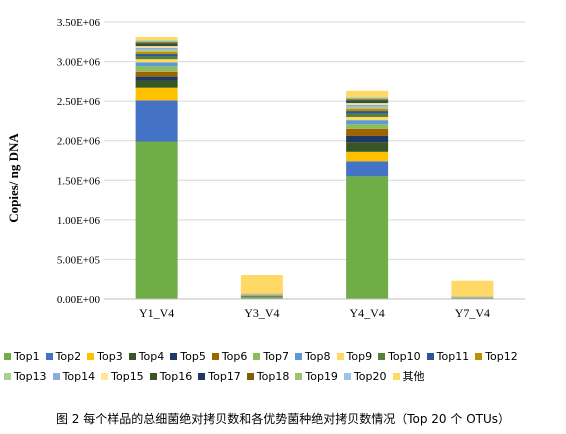  What do you see at coordinates (367, 122) in the screenshot?
I see `bar-segment-Top8` at bounding box center [367, 122].